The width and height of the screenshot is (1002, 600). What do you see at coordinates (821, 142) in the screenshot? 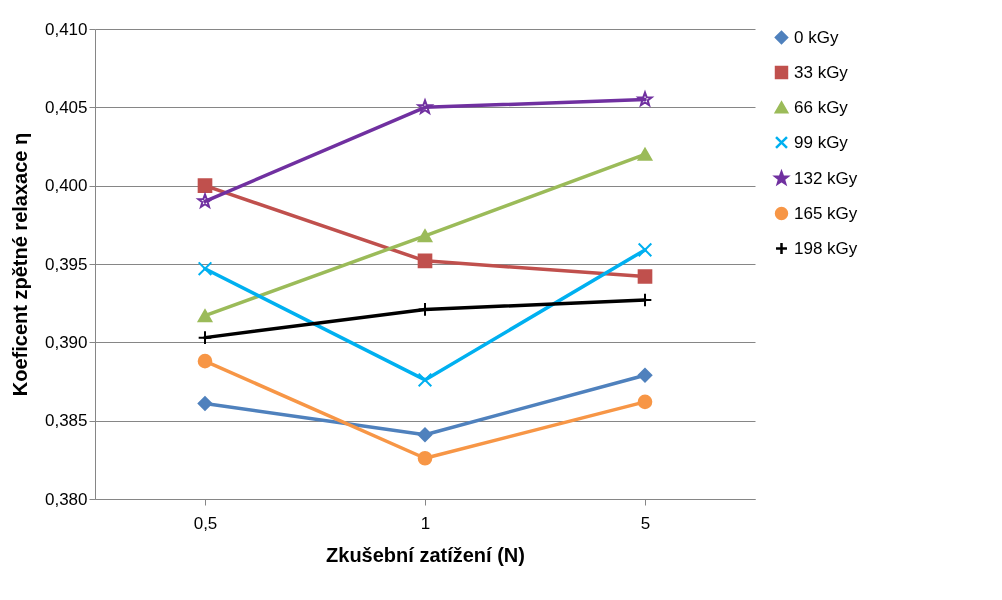
I see `legend-label: 99 kGy` at bounding box center [821, 142].